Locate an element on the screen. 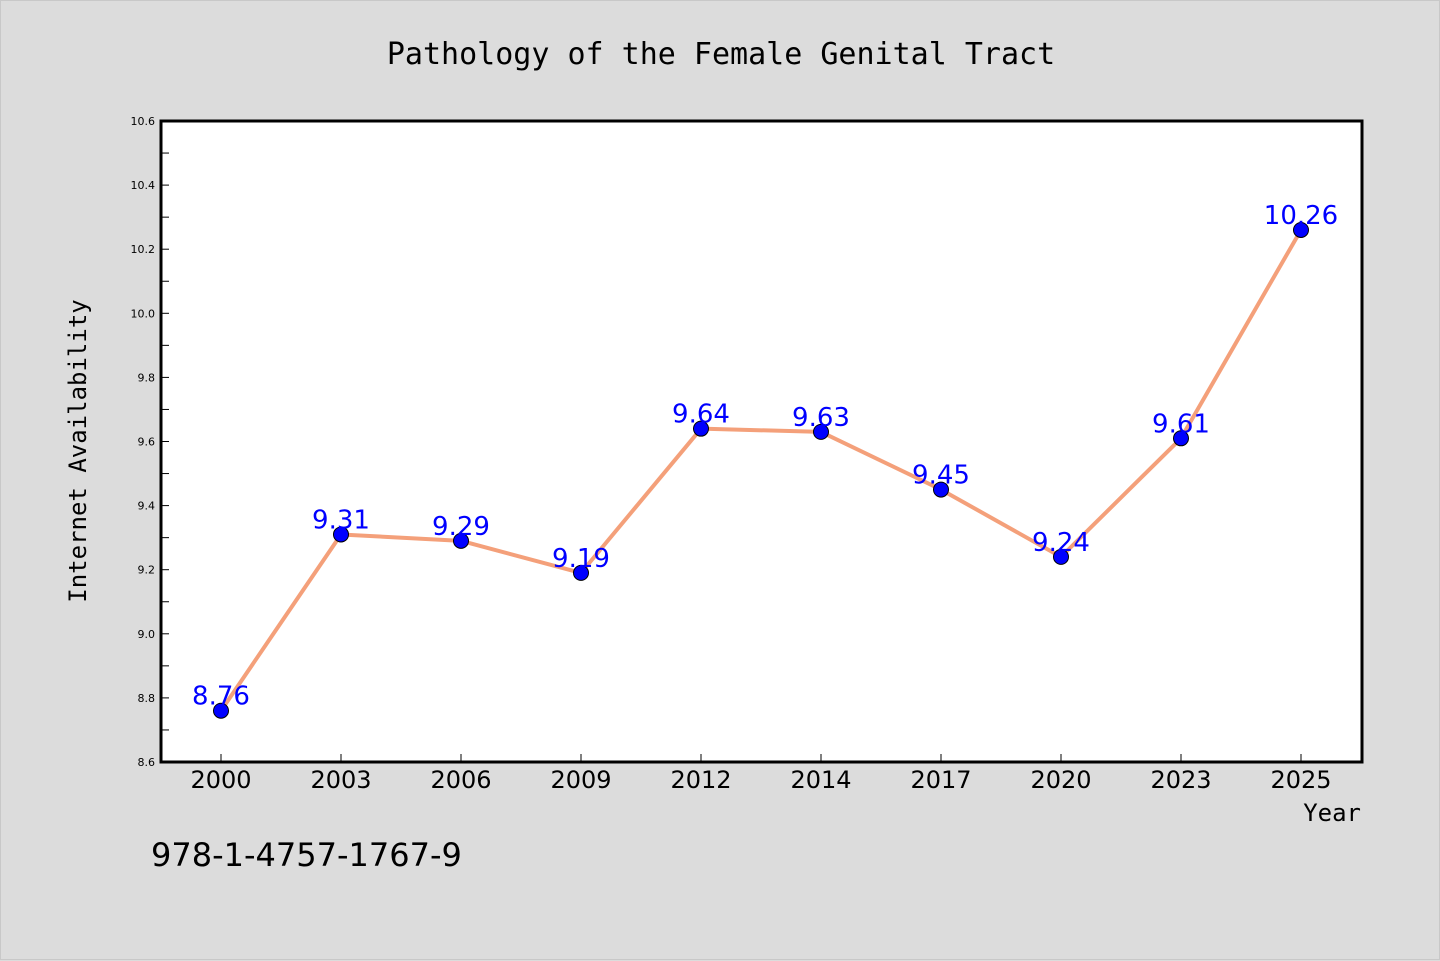 The height and width of the screenshot is (961, 1440). data-label: 9.19 is located at coordinates (581, 559).